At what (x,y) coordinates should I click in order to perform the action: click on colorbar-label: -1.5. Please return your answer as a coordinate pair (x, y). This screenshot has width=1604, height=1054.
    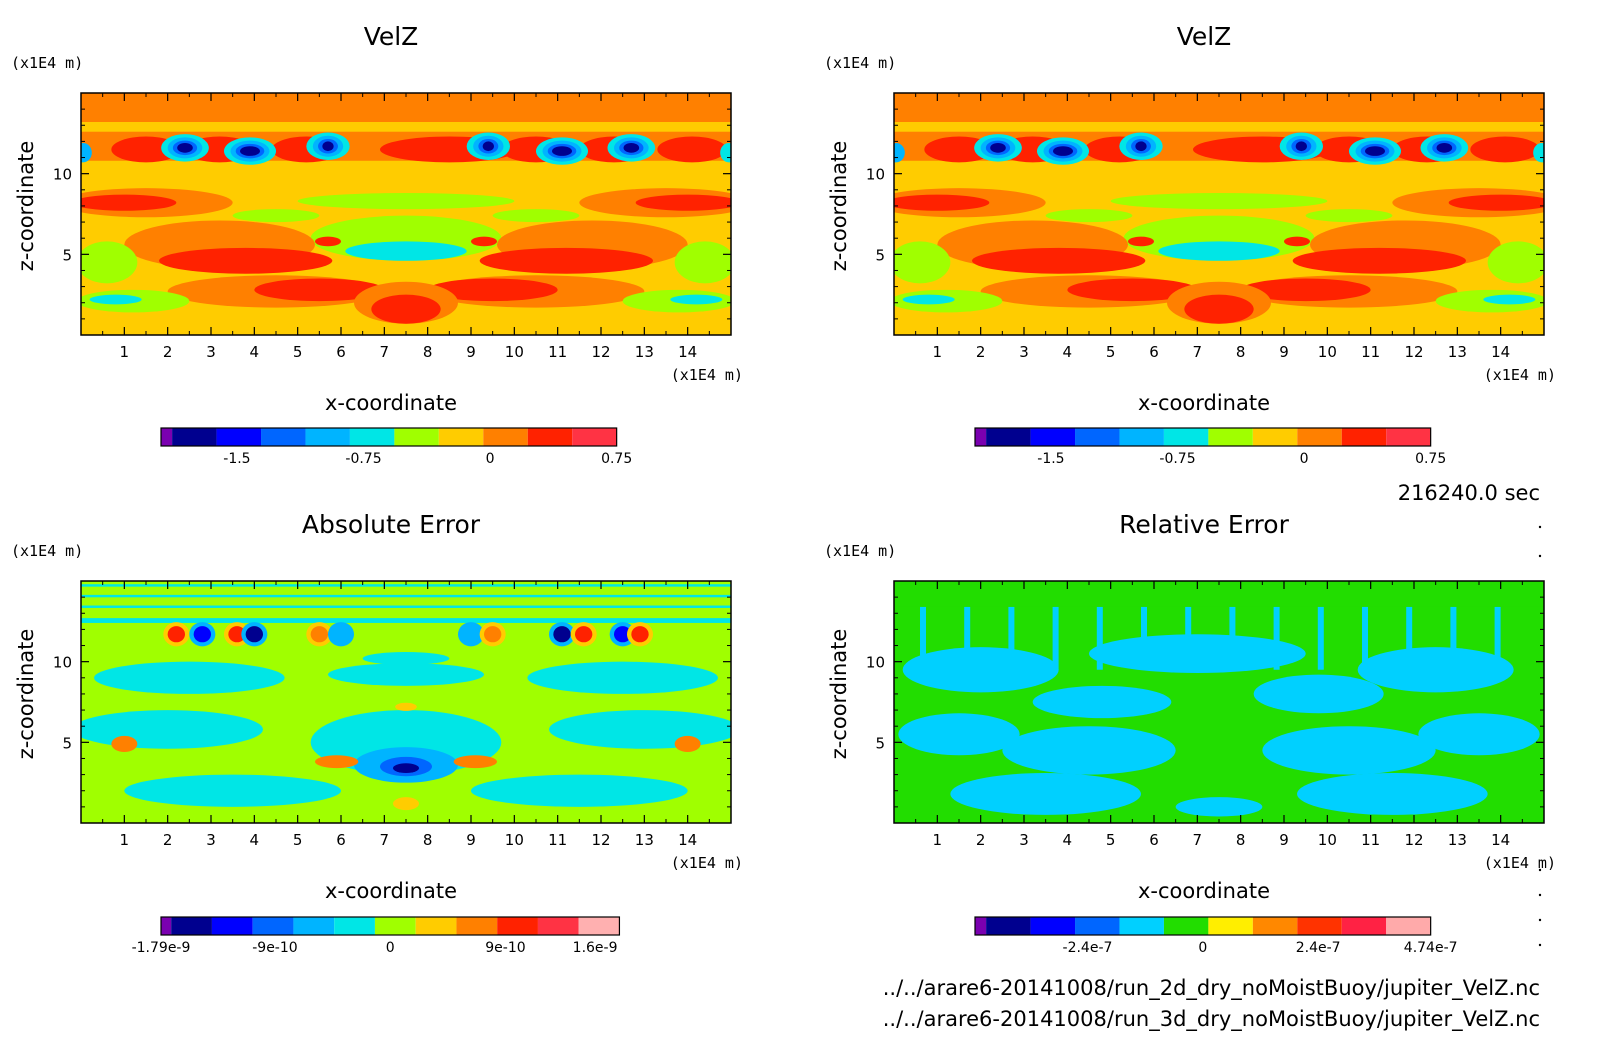
    Looking at the image, I should click on (236, 459).